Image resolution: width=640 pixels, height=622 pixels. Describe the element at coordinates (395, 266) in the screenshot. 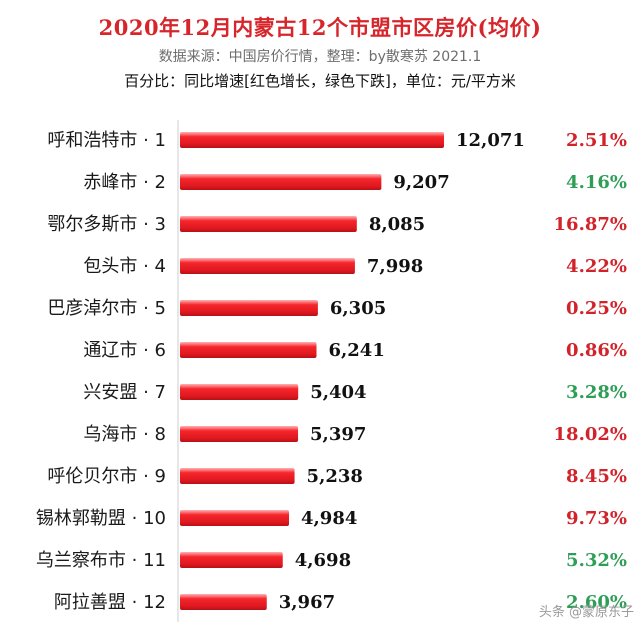

I see `value-label: 7,998` at that location.